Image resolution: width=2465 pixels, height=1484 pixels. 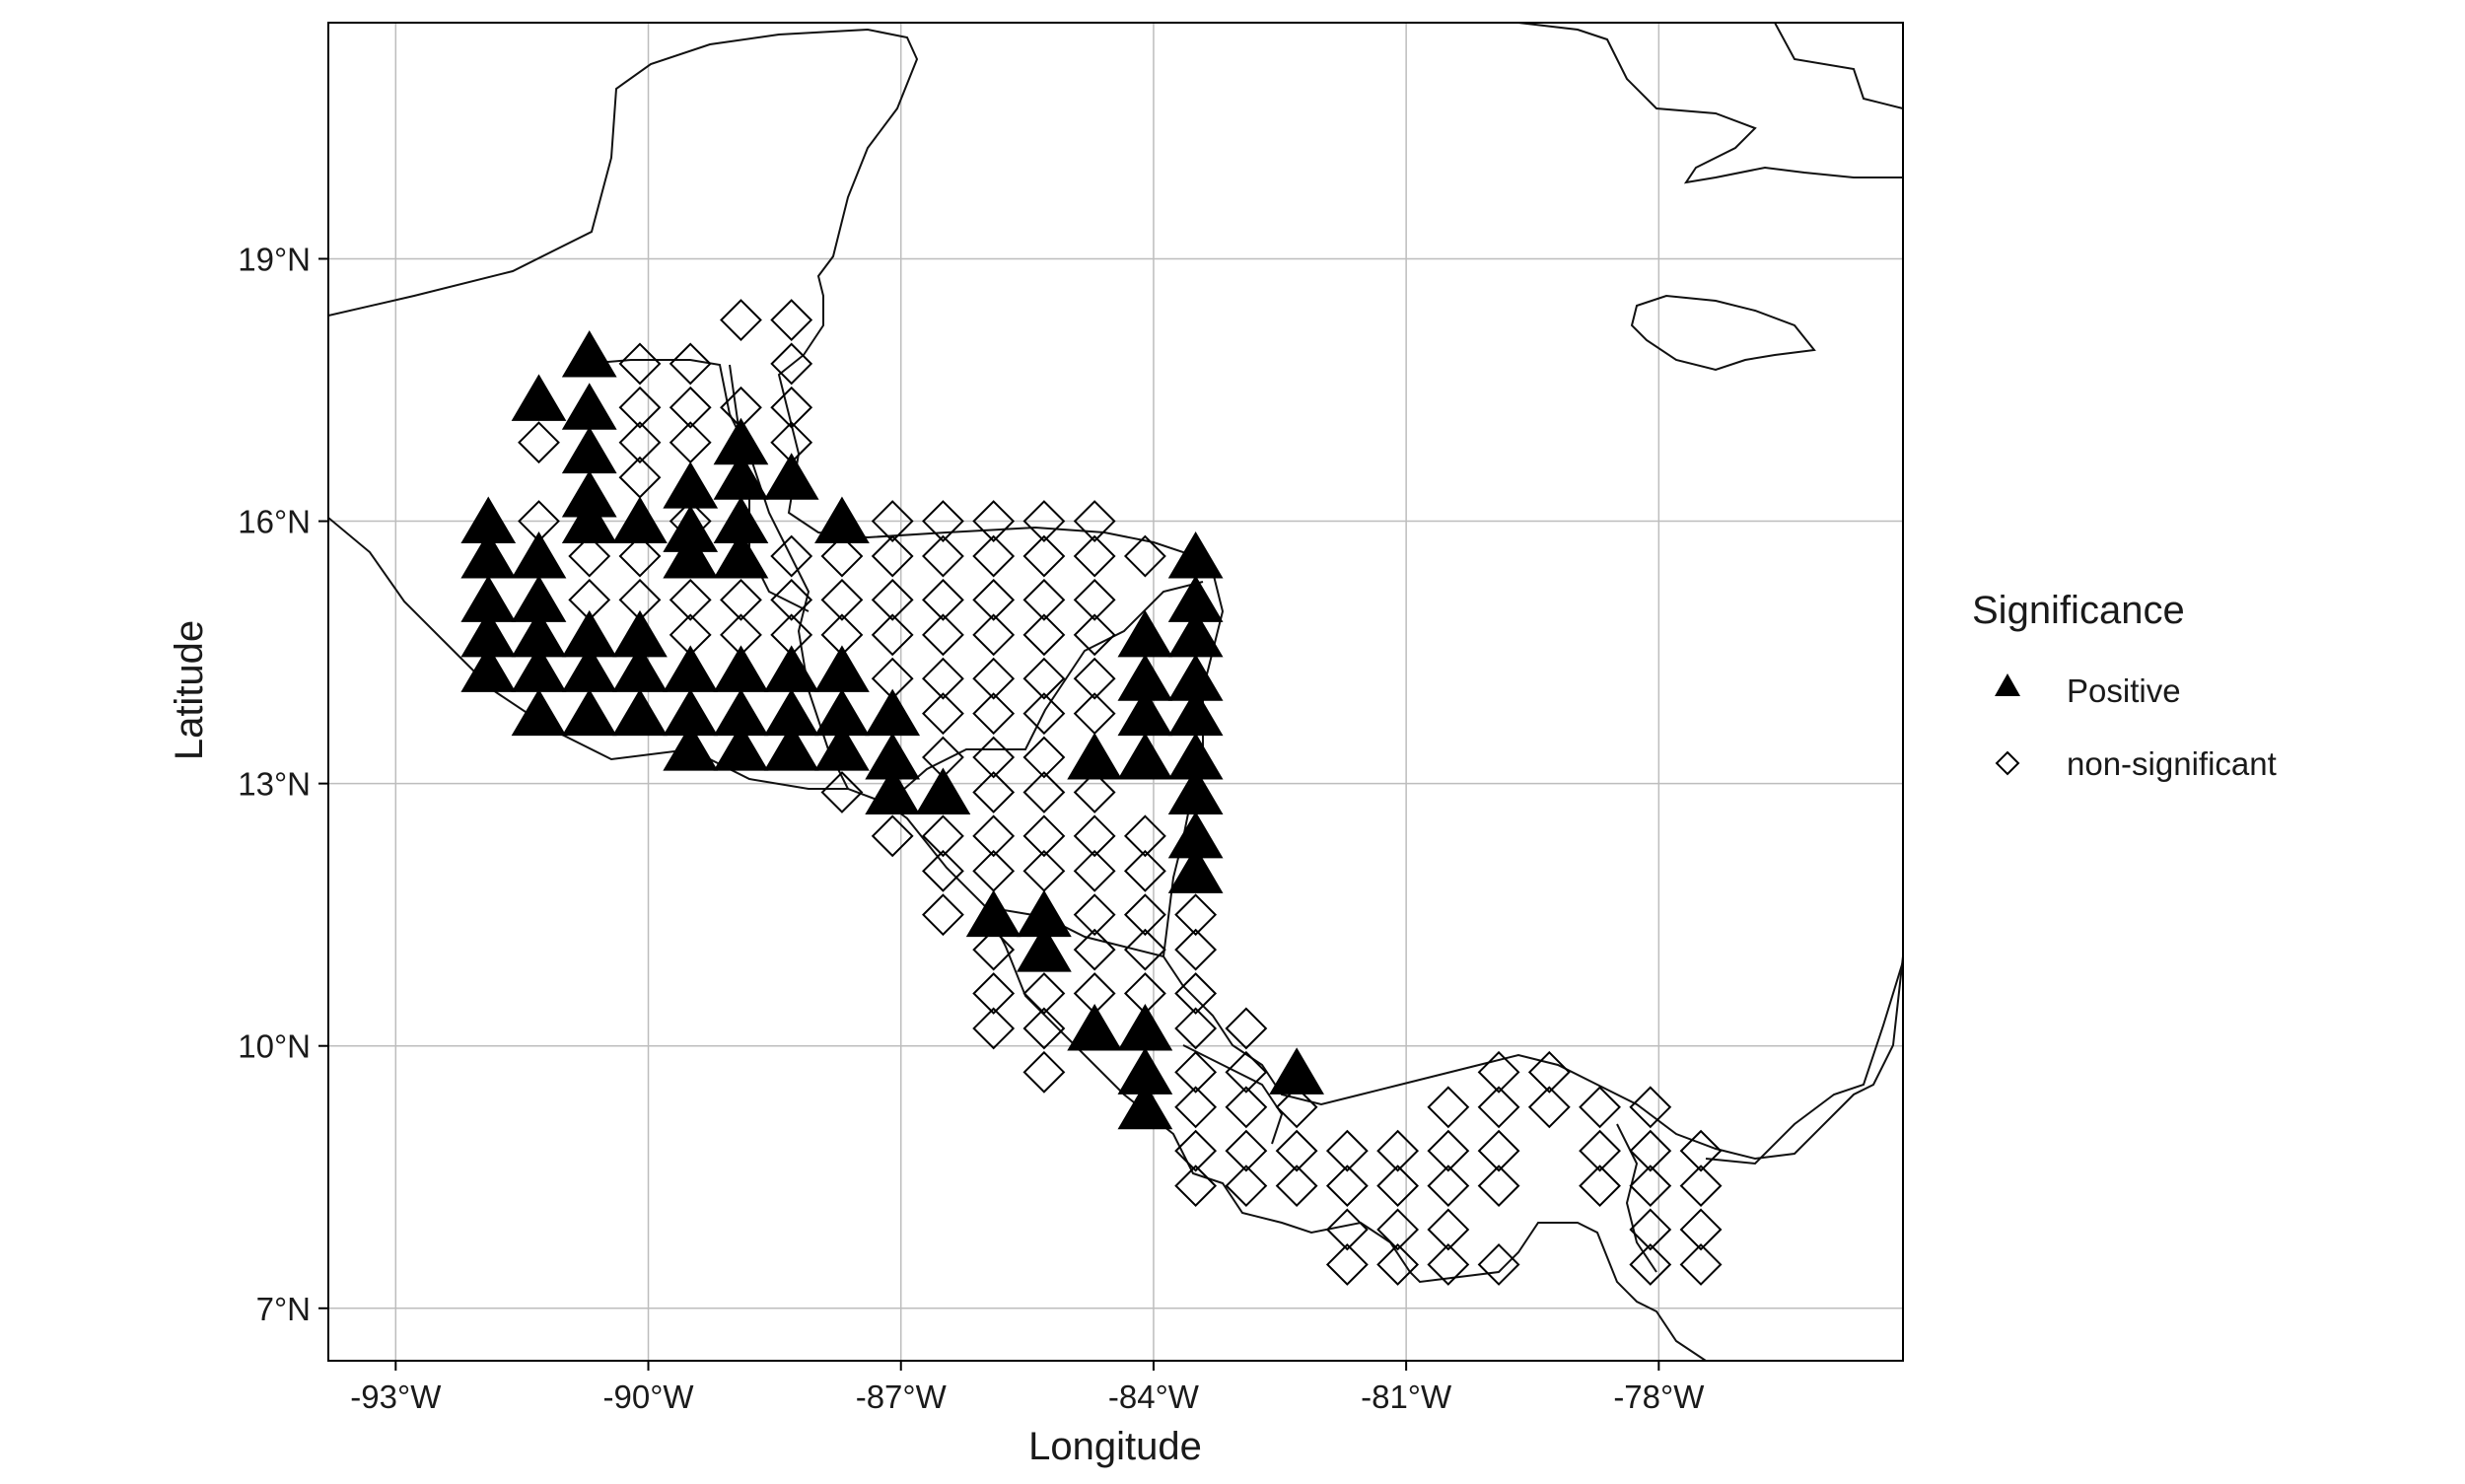 What do you see at coordinates (274, 784) in the screenshot?
I see `y-tick-label: 13°N` at bounding box center [274, 784].